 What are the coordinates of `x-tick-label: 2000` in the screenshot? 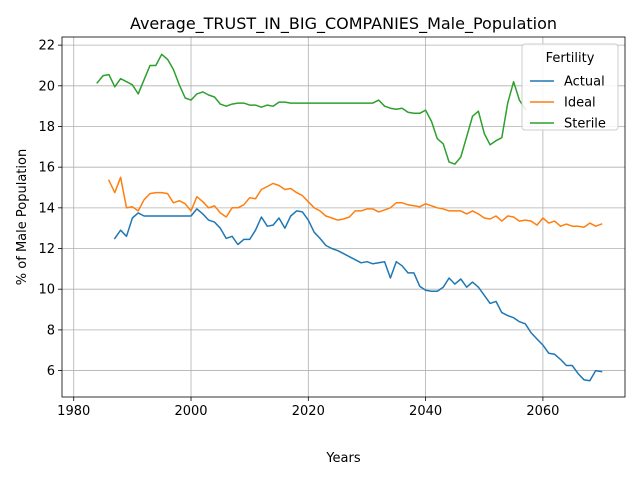 It's located at (190, 411).